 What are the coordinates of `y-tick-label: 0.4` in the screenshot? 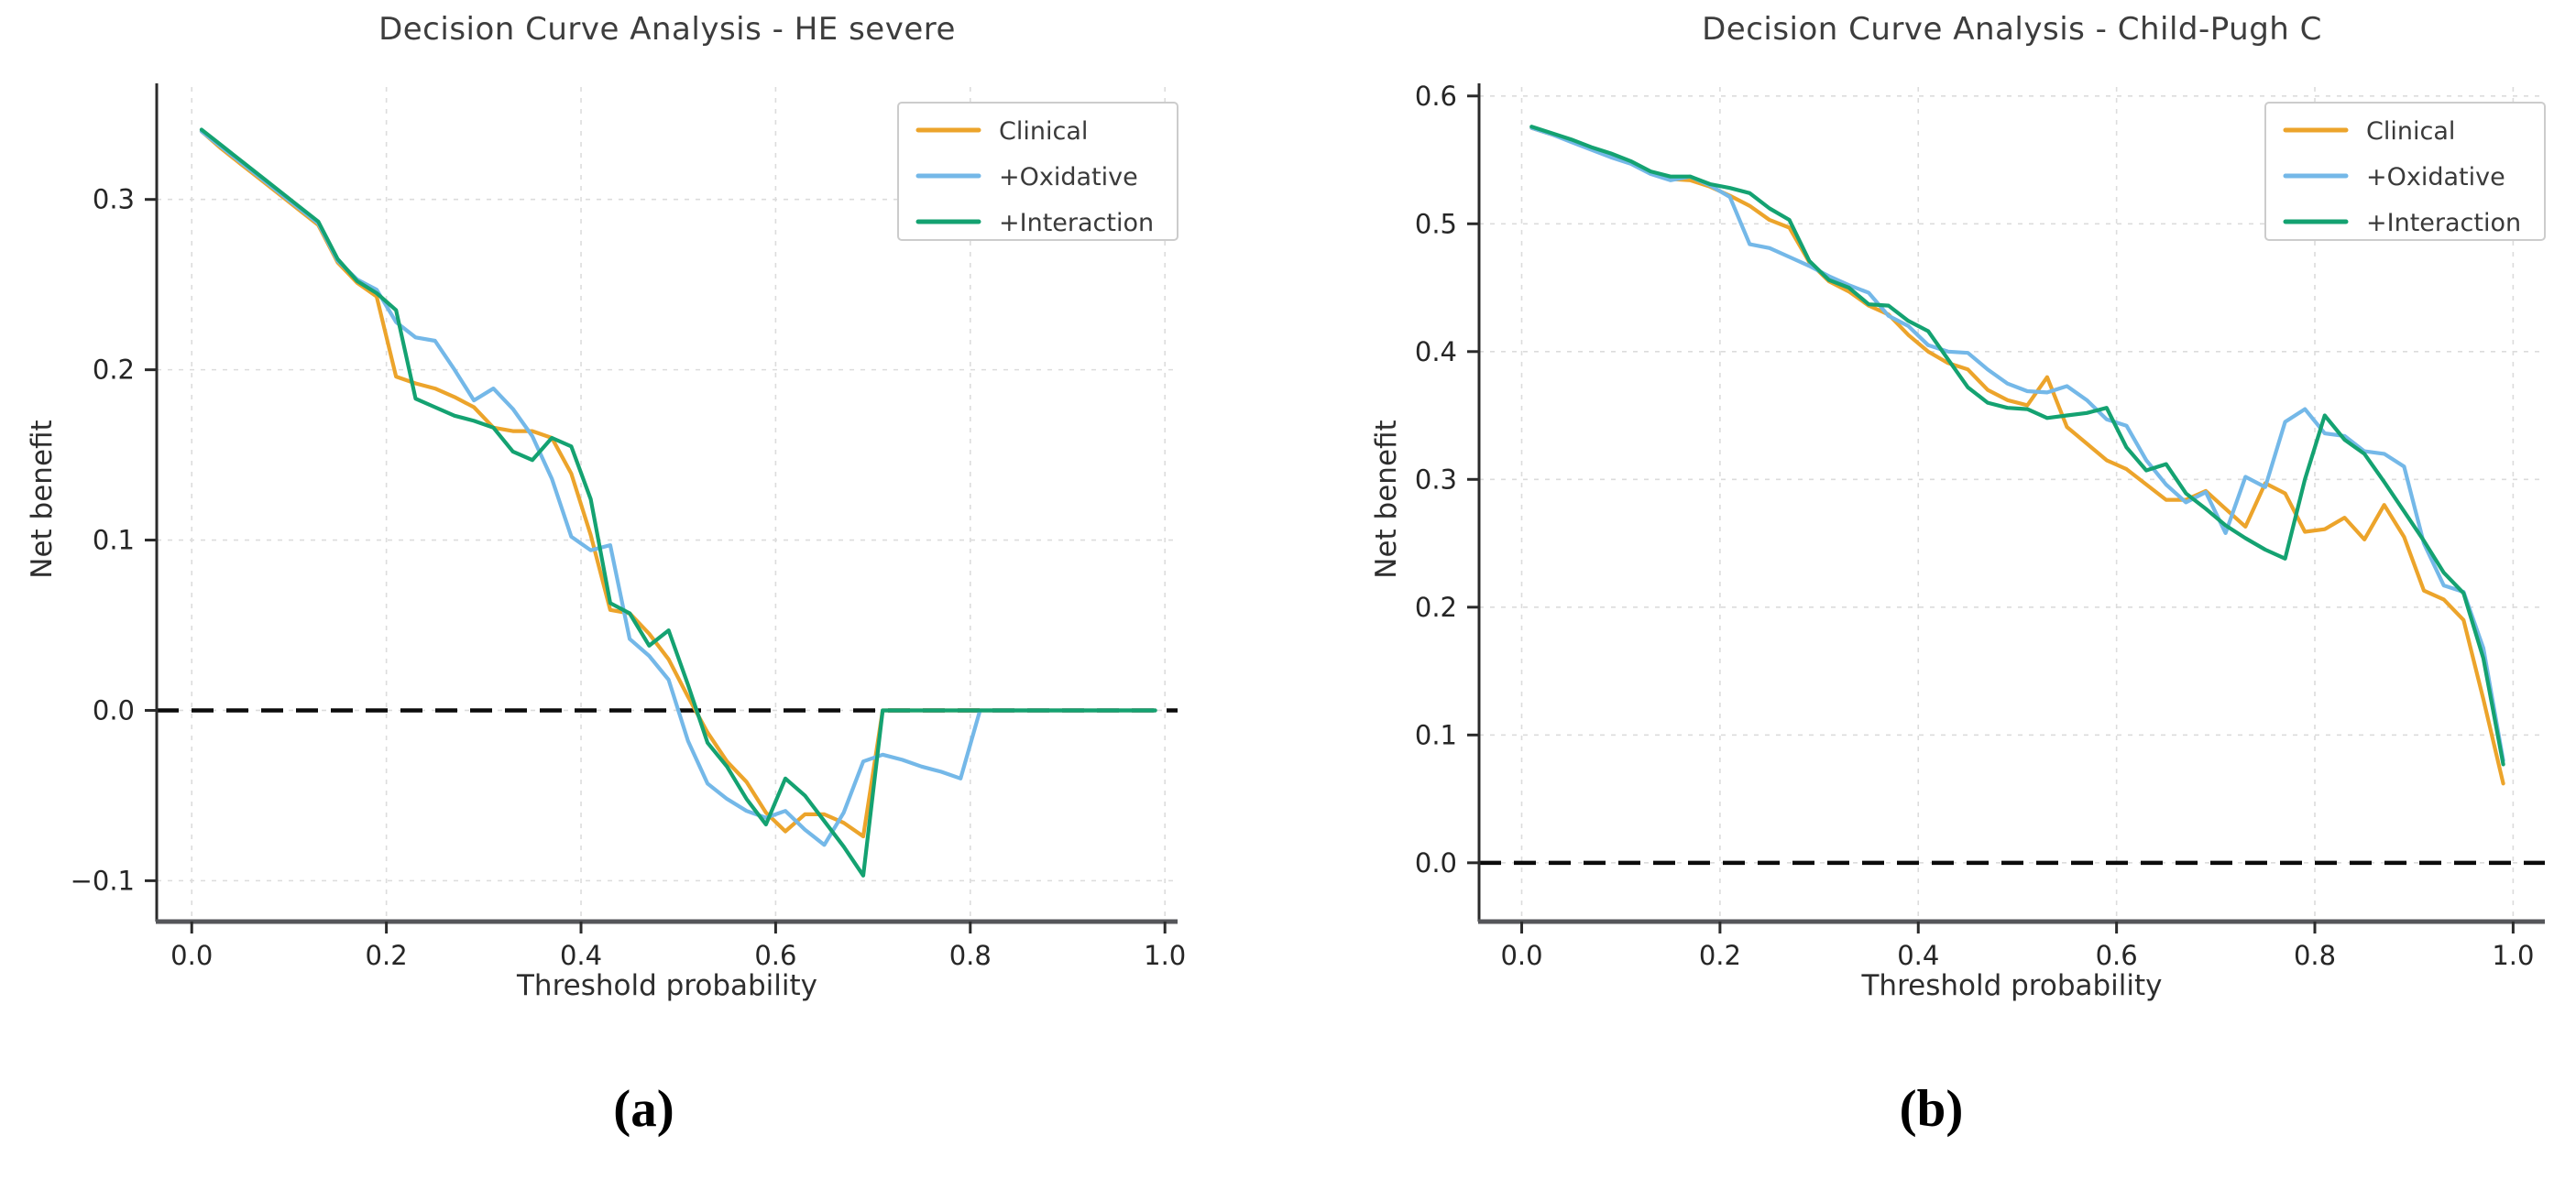 It's located at (1436, 351).